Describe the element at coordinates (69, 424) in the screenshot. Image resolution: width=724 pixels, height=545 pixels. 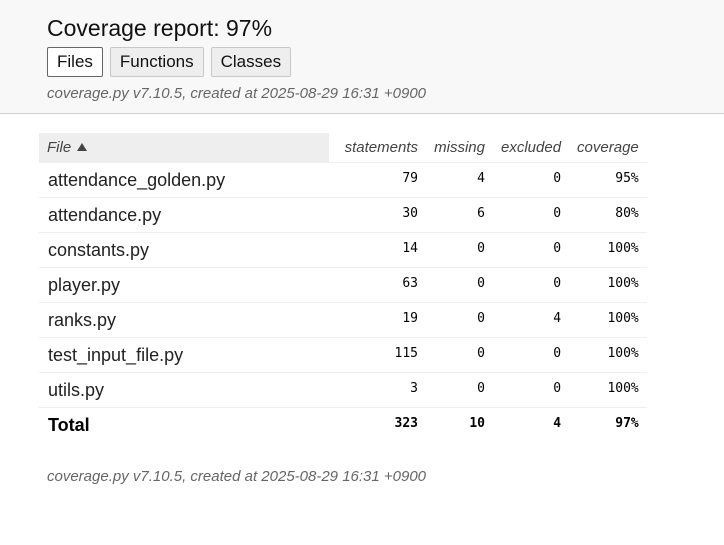
I see `total-label: Total` at that location.